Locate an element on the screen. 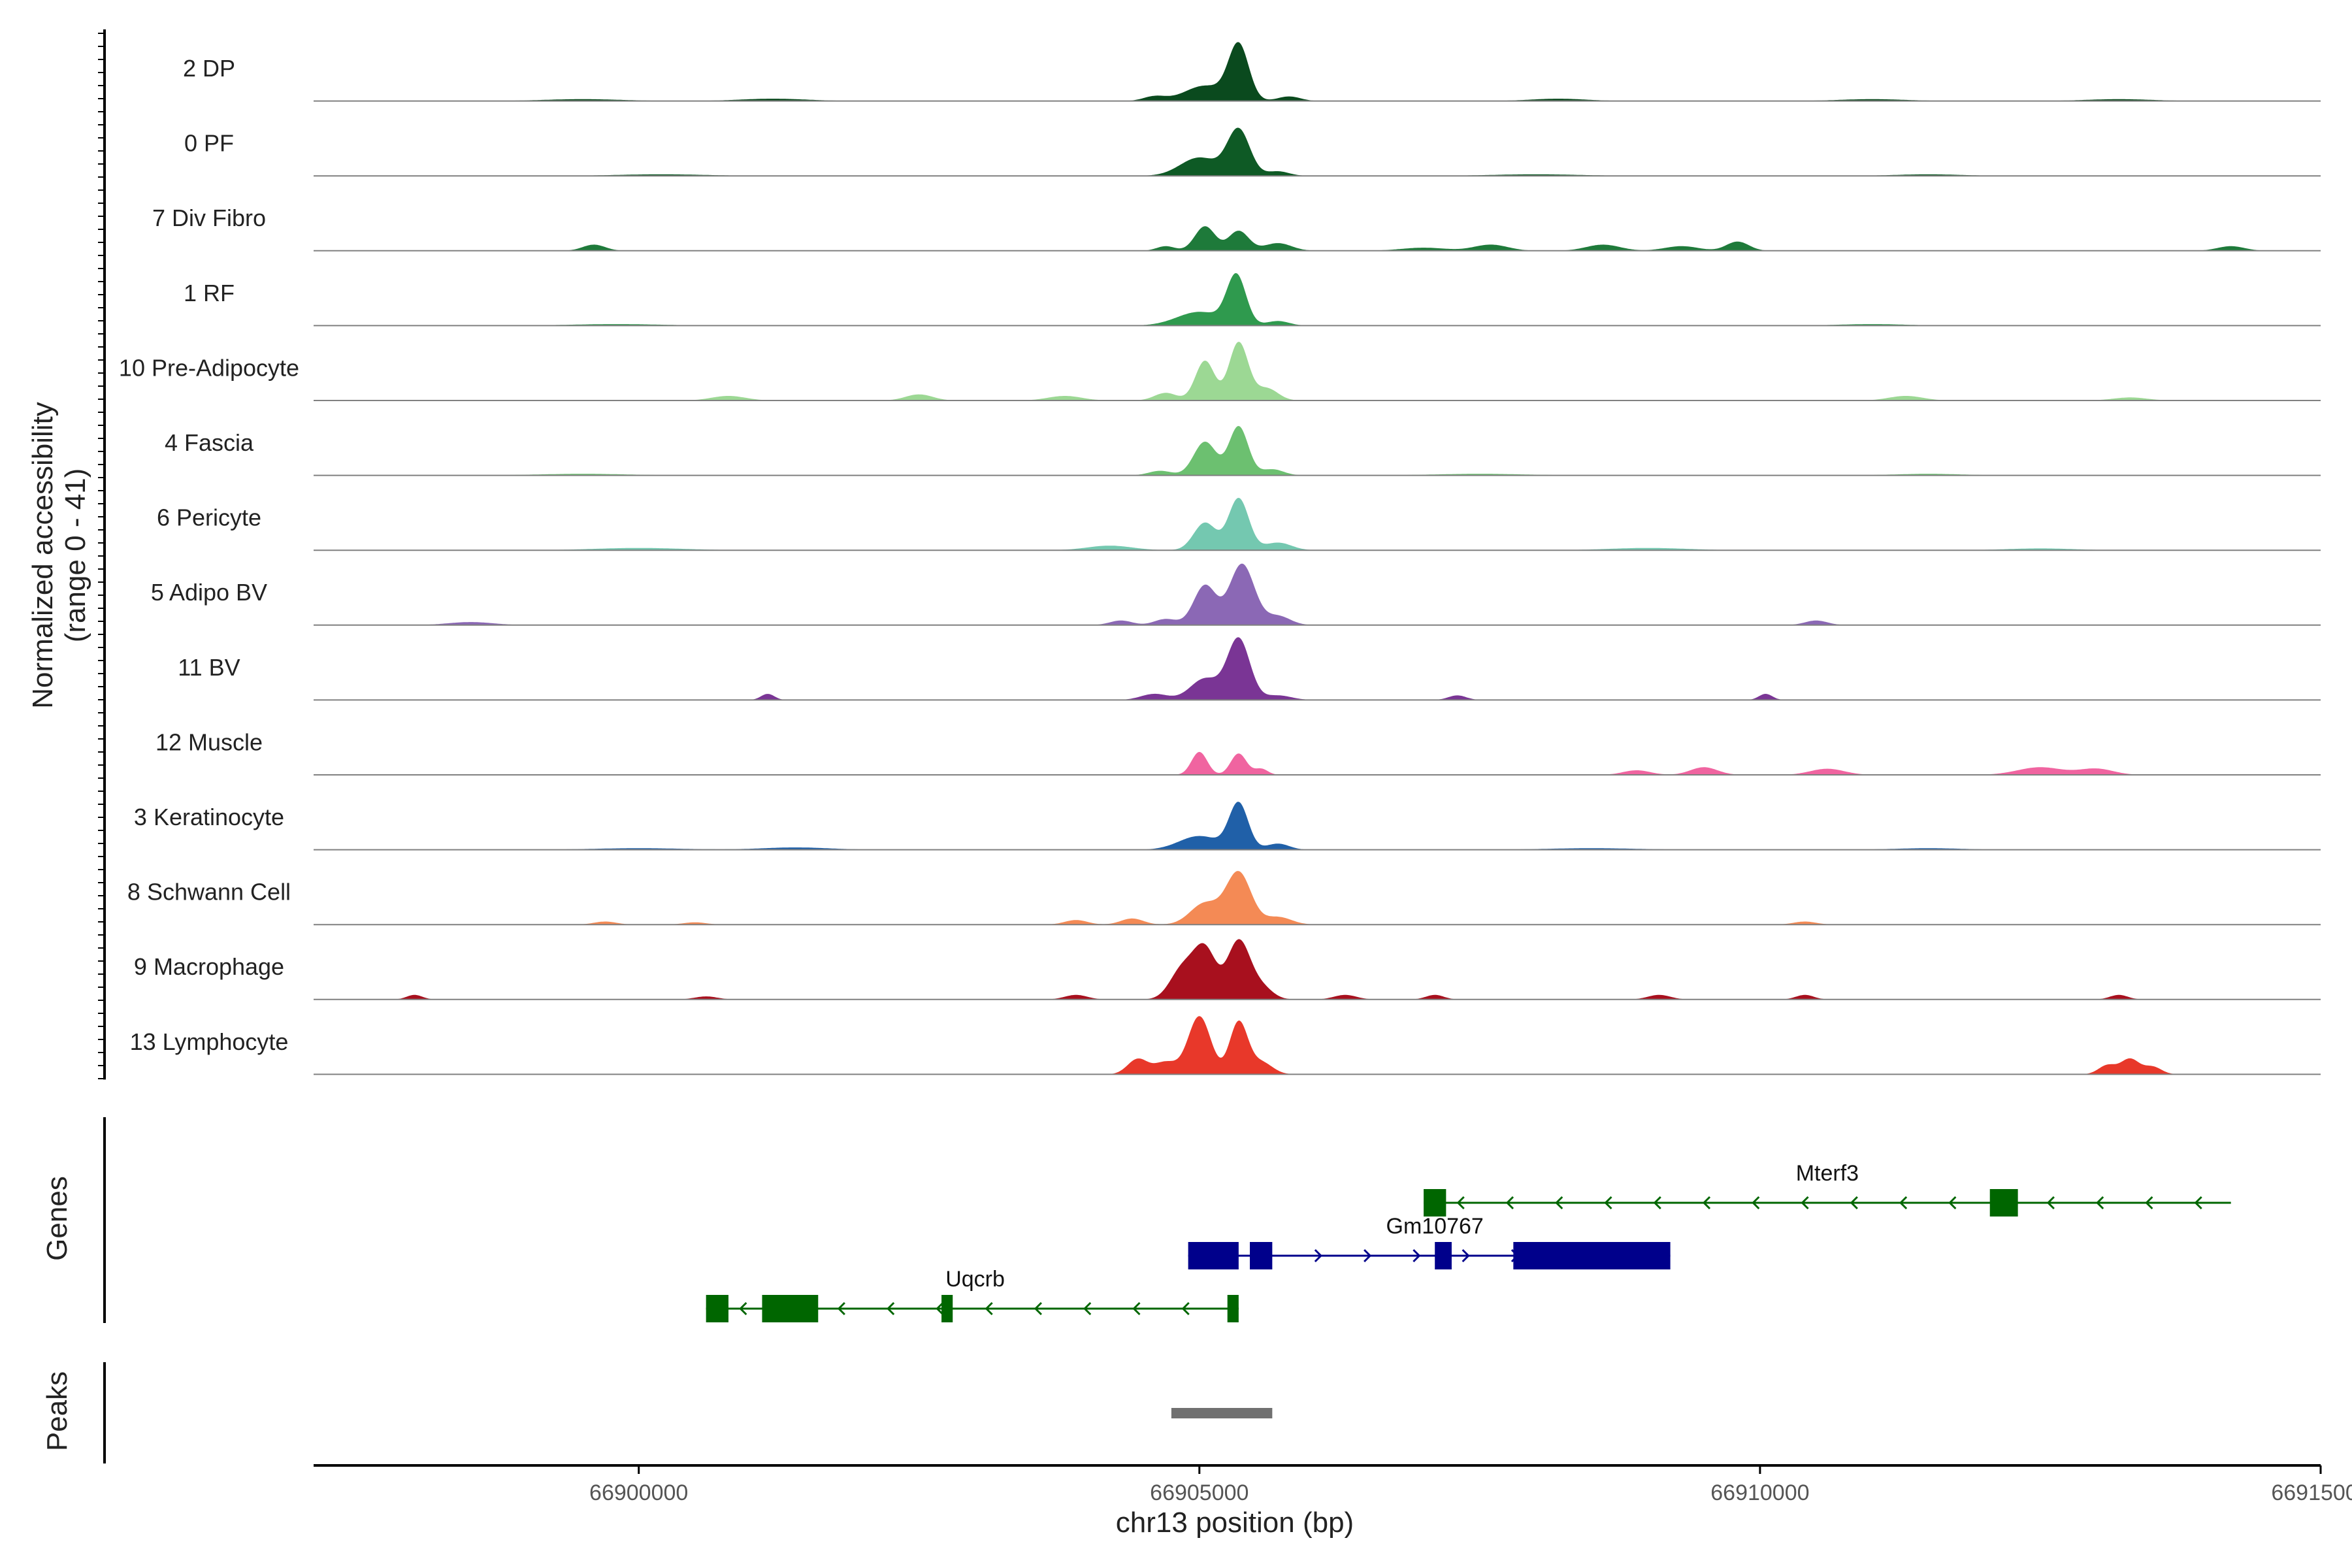  track-label: 4 Fascia is located at coordinates (209, 442).